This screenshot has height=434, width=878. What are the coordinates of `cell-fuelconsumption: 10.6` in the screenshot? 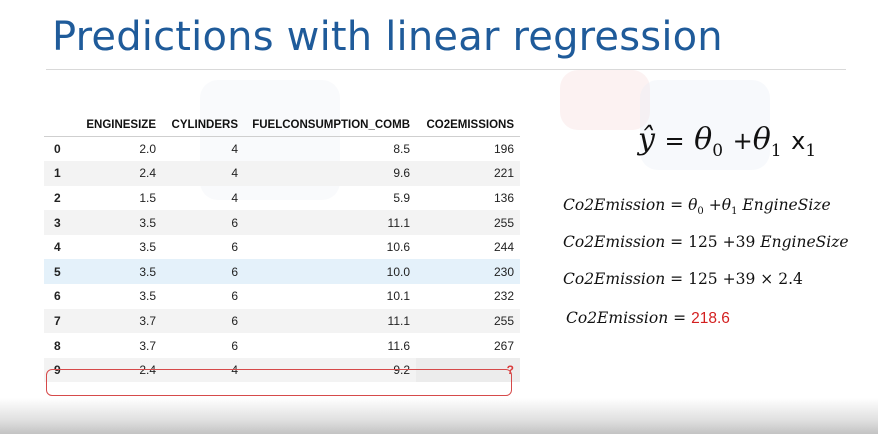 It's located at (398, 247).